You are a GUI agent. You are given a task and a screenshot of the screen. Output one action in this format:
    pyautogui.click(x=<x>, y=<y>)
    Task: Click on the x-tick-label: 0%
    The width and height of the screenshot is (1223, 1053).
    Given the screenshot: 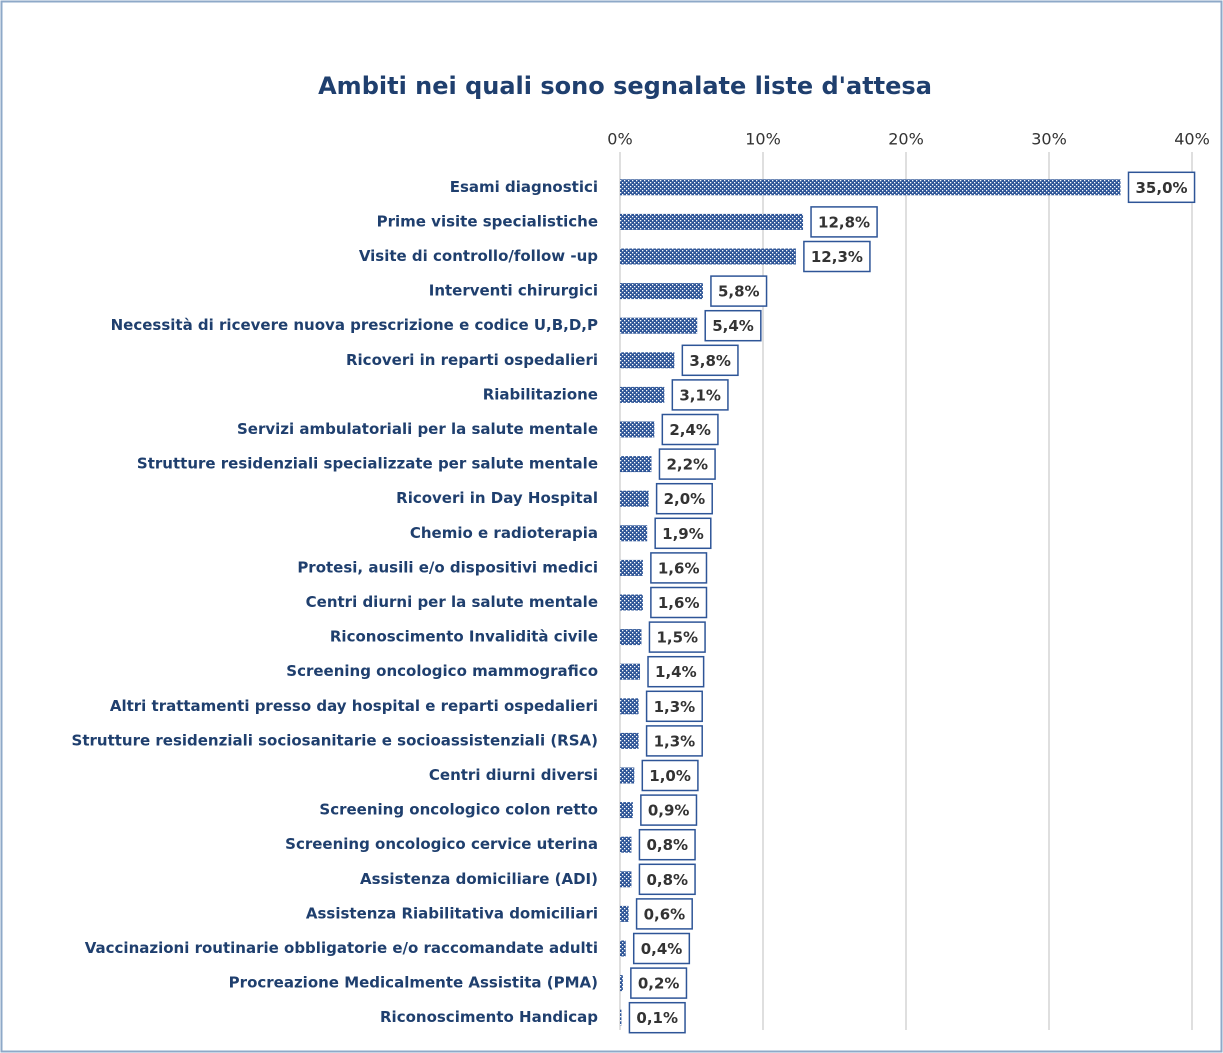 What is the action you would take?
    pyautogui.click(x=619, y=139)
    